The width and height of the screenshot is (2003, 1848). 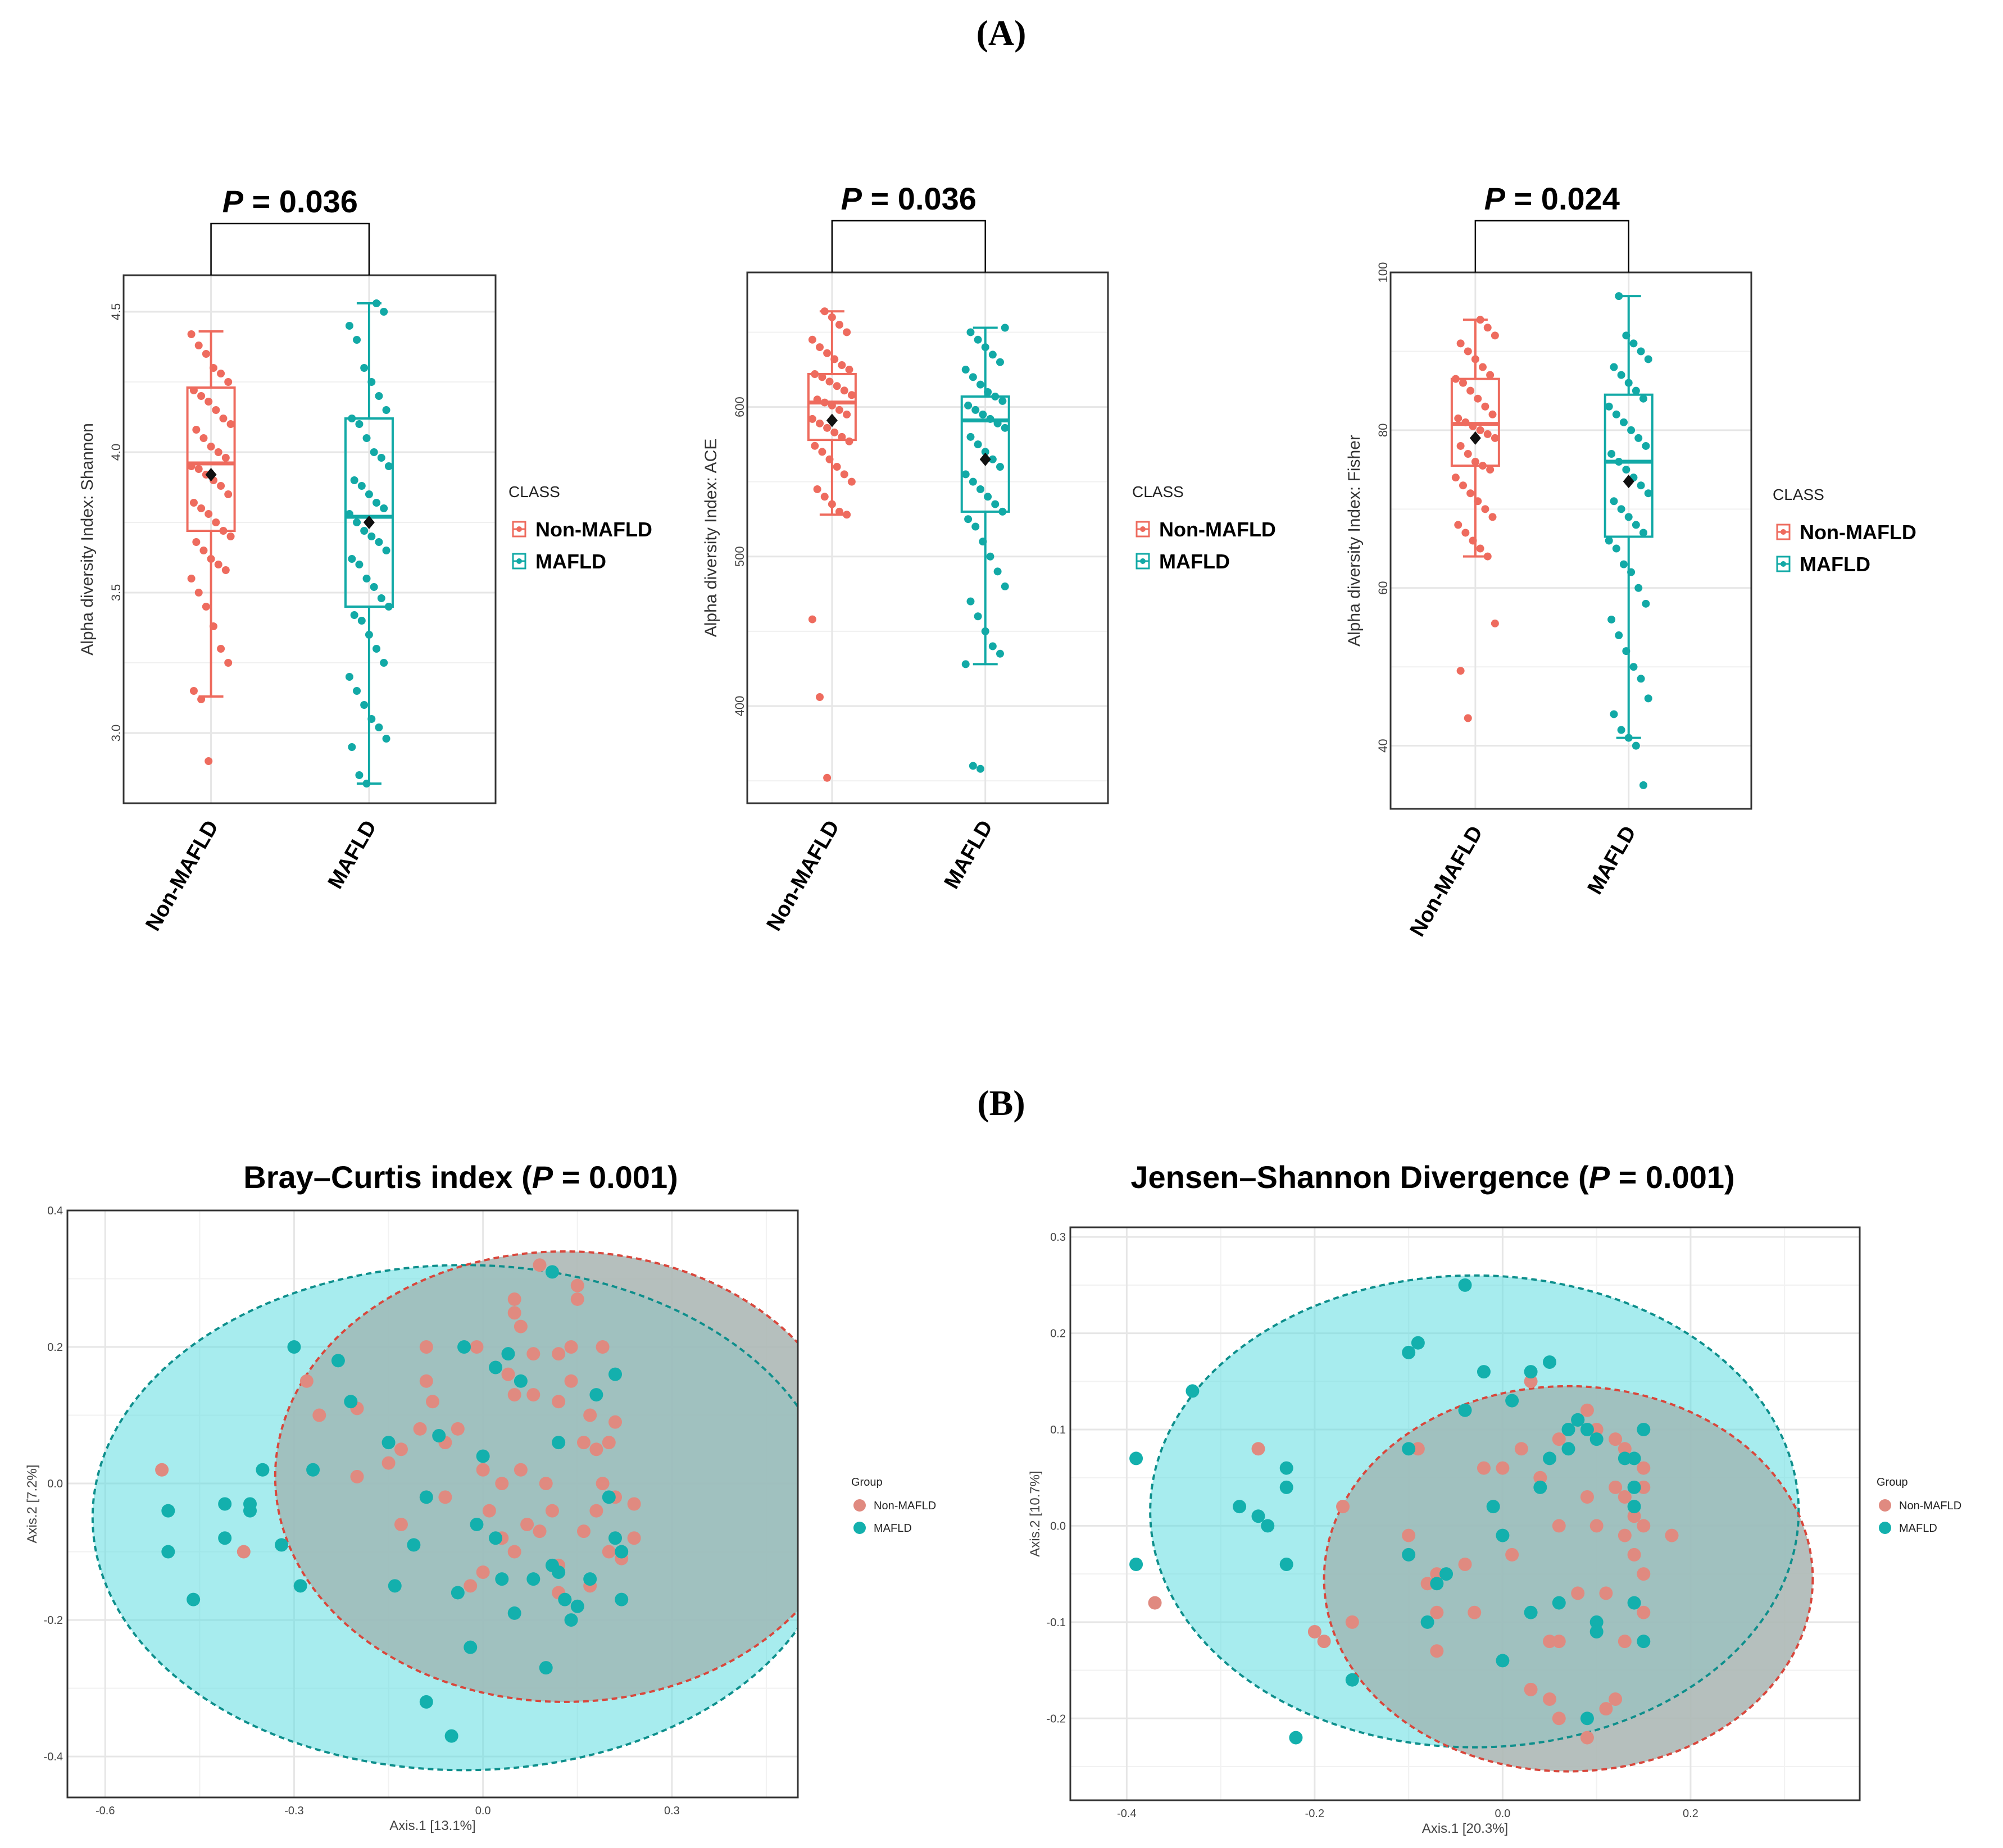 What do you see at coordinates (580, 528) in the screenshot?
I see `legend: CLASS Non-MAFLD MAFLD` at bounding box center [580, 528].